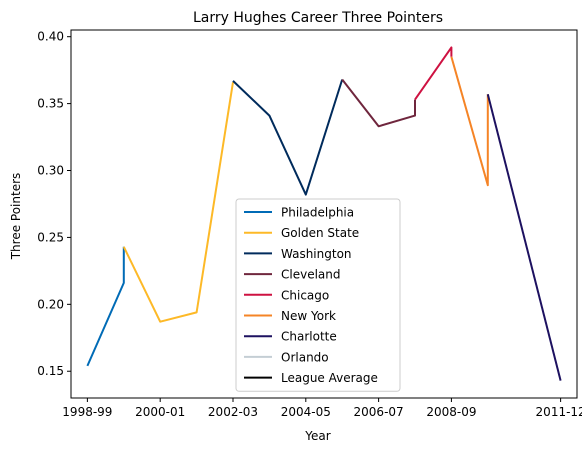 The width and height of the screenshot is (582, 453). I want to click on legend-entry-2: Washington, so click(316, 254).